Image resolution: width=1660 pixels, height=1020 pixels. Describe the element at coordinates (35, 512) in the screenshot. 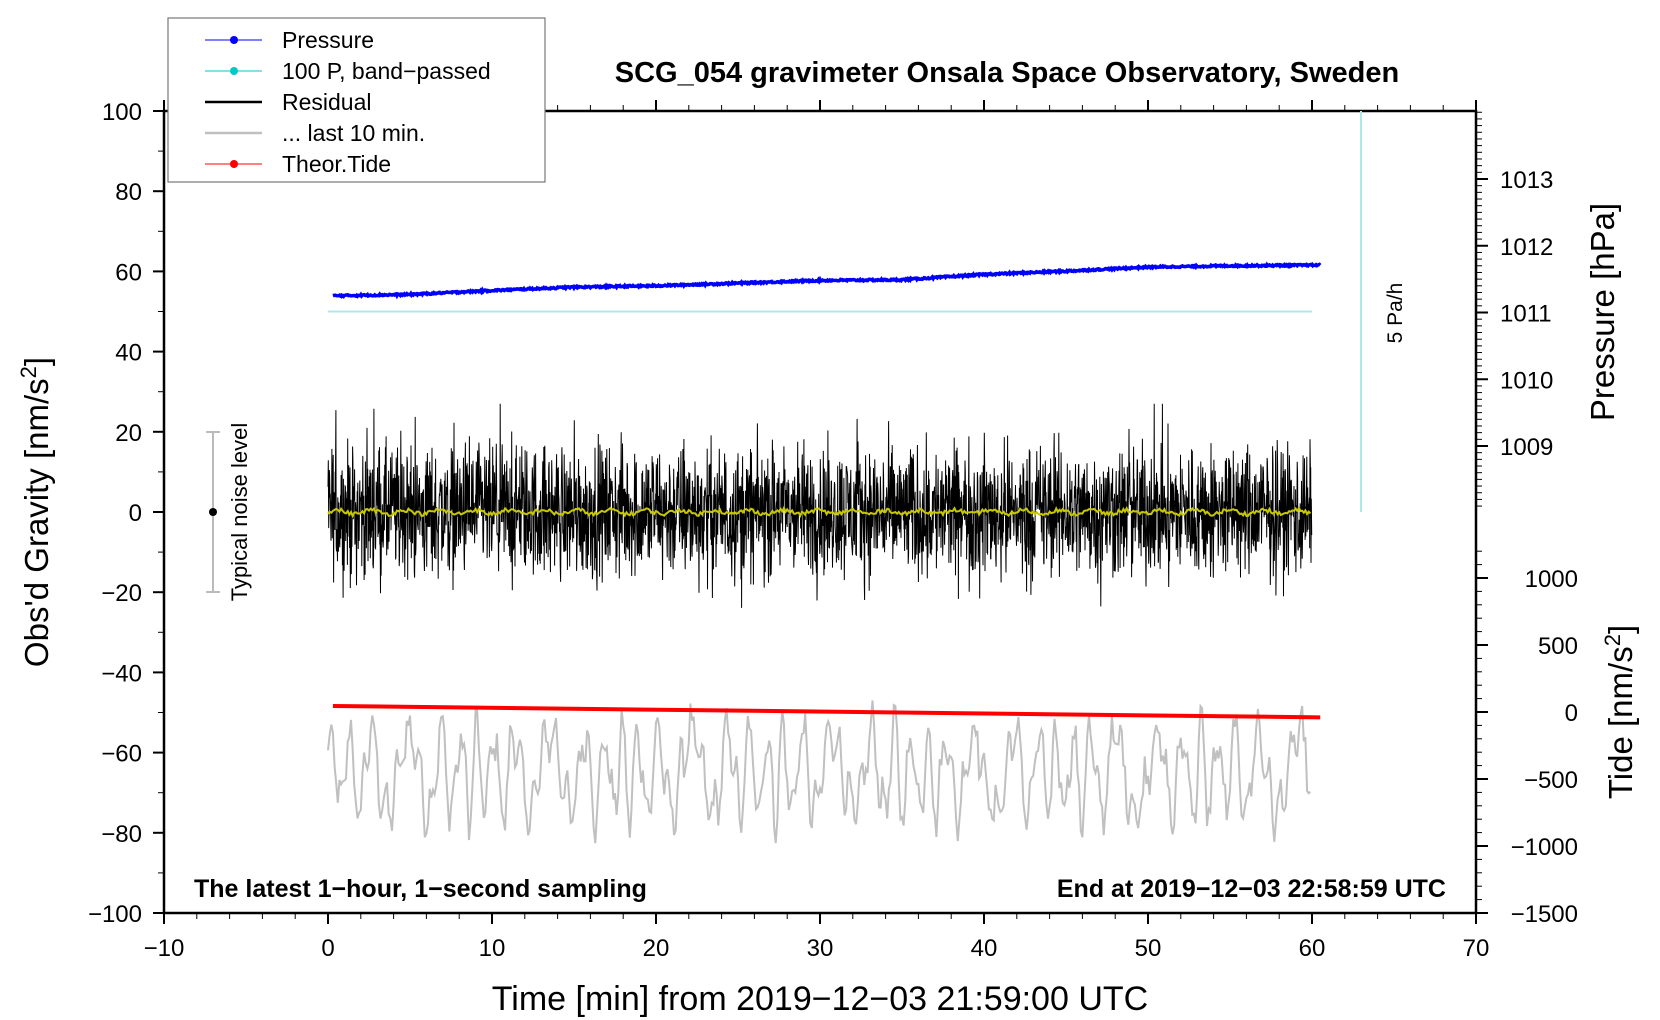

I see `y-axis-label: Obs'd Gravity [nm/s2]` at that location.